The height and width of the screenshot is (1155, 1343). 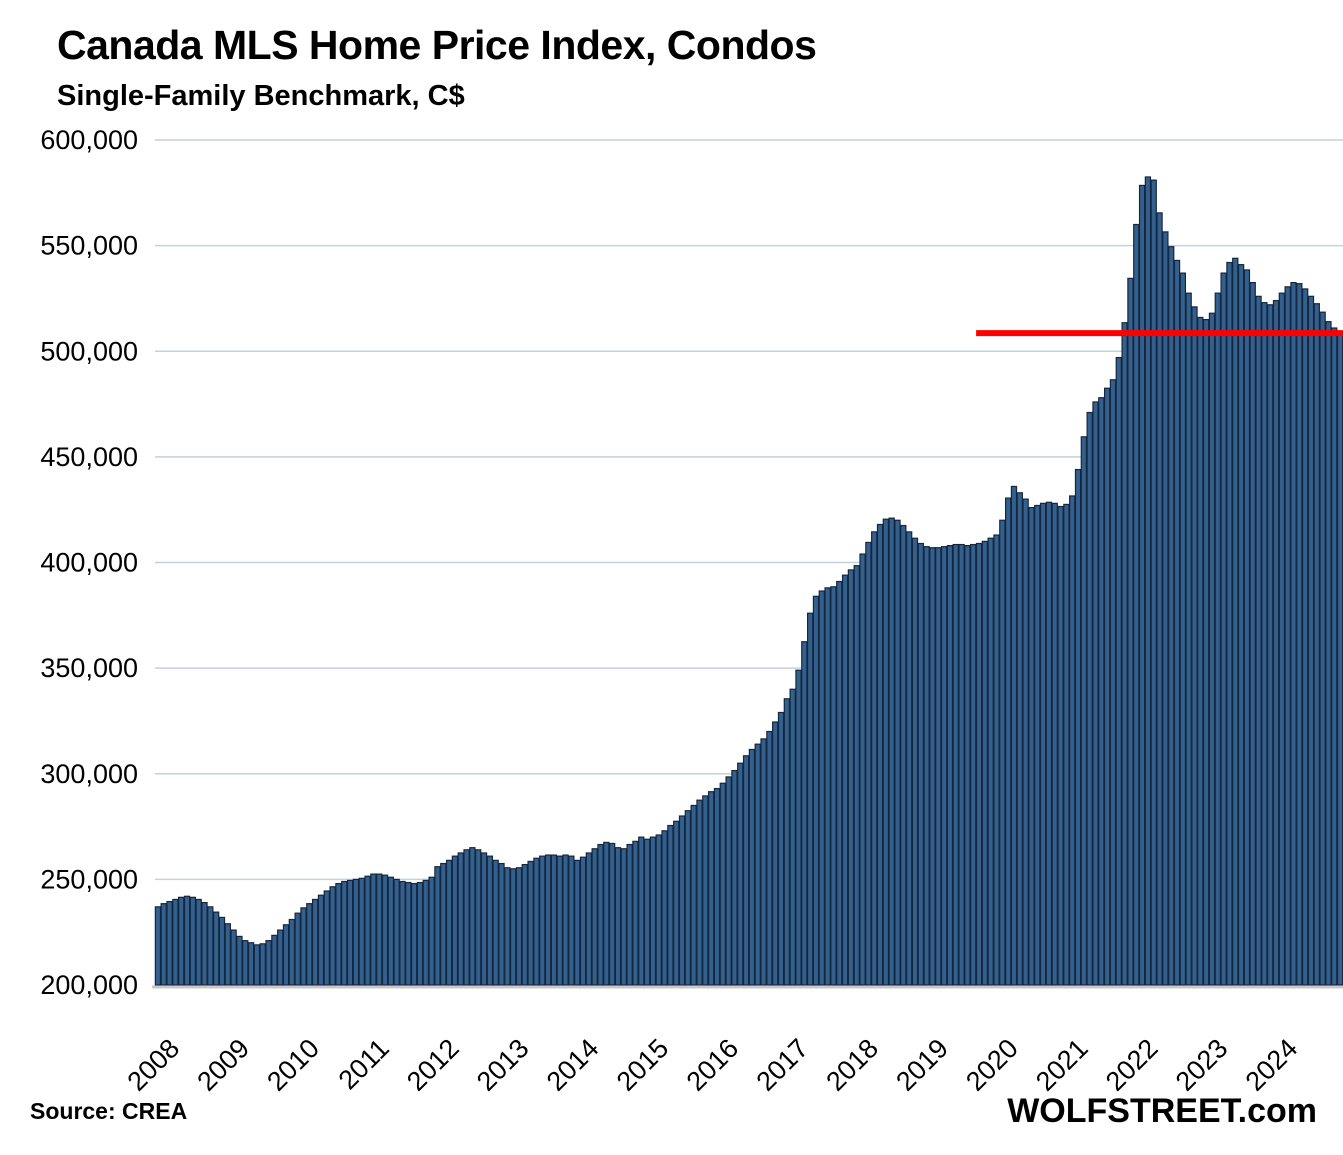 What do you see at coordinates (89, 668) in the screenshot?
I see `y-axis-tick-label: 350,000` at bounding box center [89, 668].